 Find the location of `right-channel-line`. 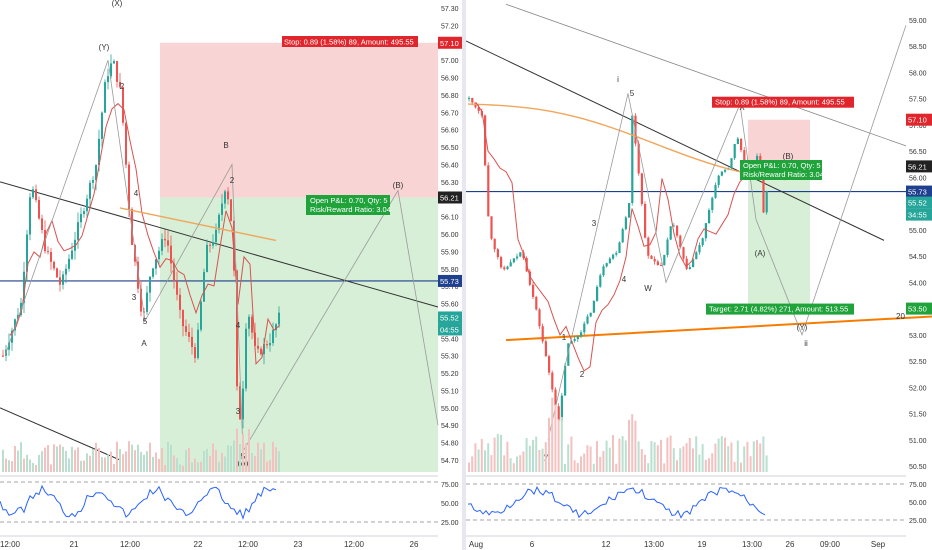

right-channel-line is located at coordinates (706, 75).